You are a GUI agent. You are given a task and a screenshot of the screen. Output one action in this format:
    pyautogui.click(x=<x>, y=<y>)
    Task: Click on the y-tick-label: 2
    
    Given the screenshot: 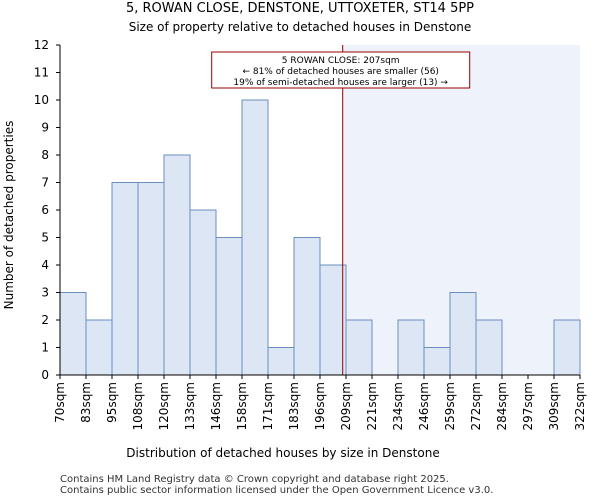 What is the action you would take?
    pyautogui.click(x=45, y=320)
    